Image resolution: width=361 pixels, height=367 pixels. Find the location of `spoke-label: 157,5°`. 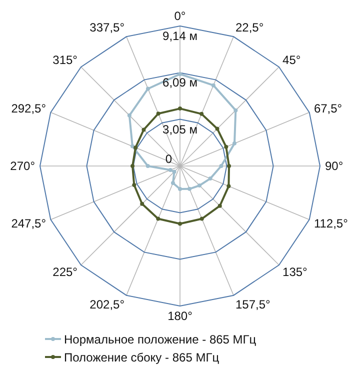

spoke-label: 157,5° is located at coordinates (253, 305).